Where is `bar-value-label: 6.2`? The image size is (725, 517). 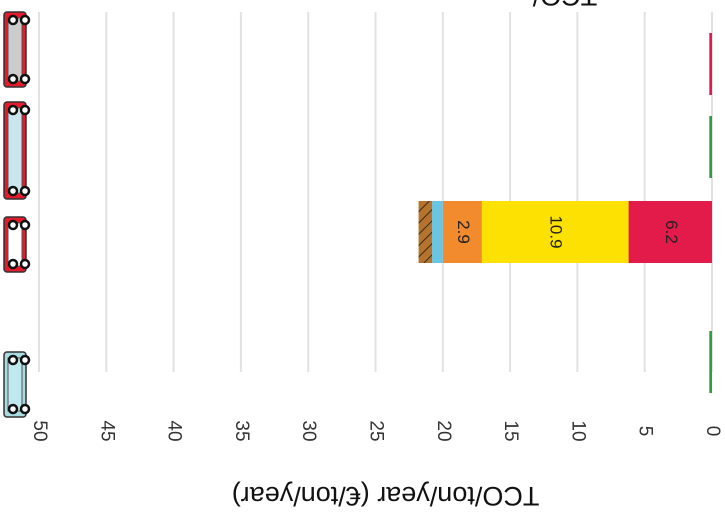
bar-value-label: 6.2 is located at coordinates (671, 232).